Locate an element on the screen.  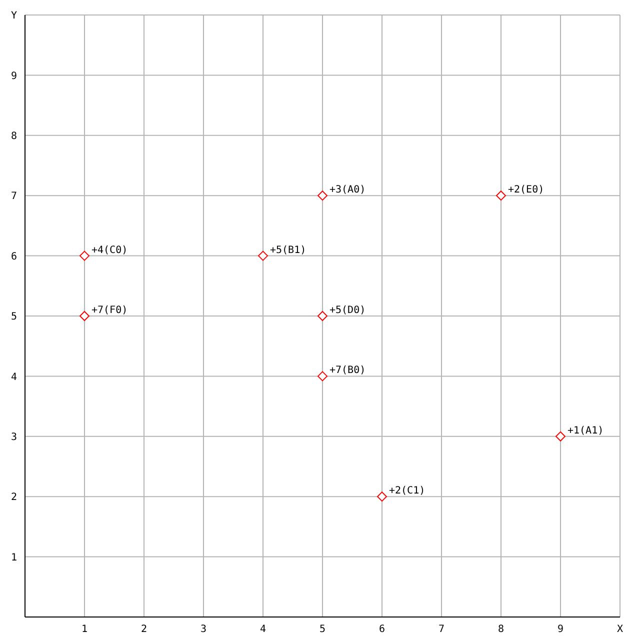
x-tick-label: 7 is located at coordinates (441, 630).